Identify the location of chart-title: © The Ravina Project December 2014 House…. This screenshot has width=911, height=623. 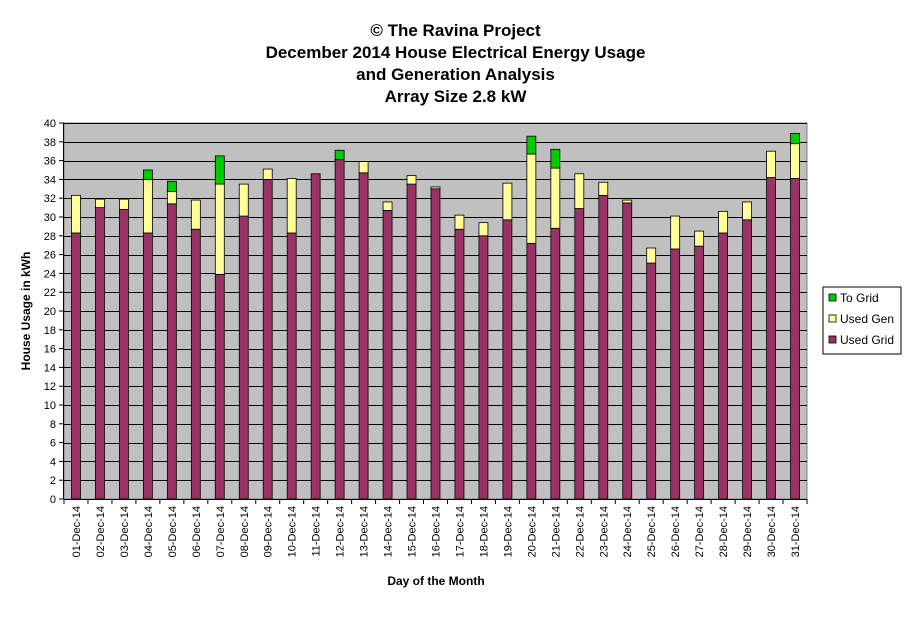
(455, 64).